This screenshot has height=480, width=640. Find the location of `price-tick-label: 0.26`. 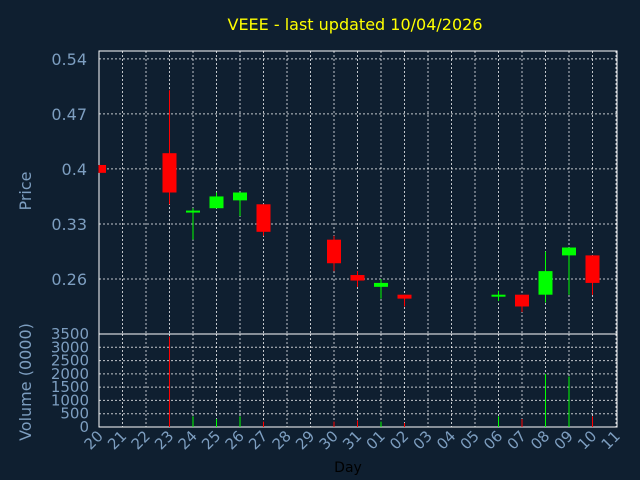

price-tick-label: 0.26 is located at coordinates (69, 279).